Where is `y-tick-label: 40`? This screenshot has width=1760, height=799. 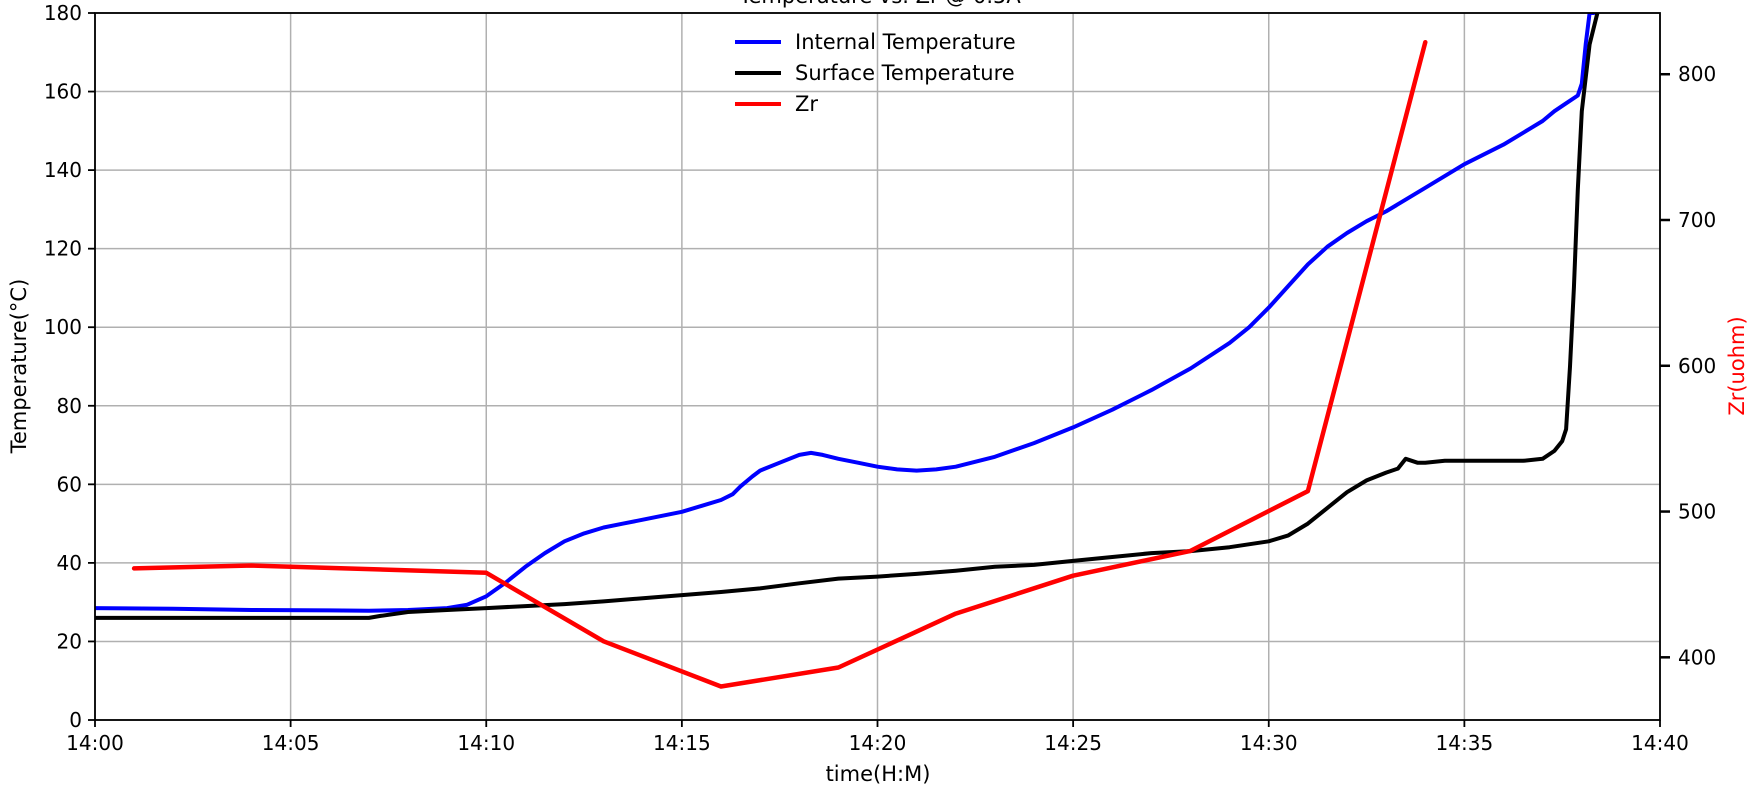
y-tick-label: 40 is located at coordinates (69, 563).